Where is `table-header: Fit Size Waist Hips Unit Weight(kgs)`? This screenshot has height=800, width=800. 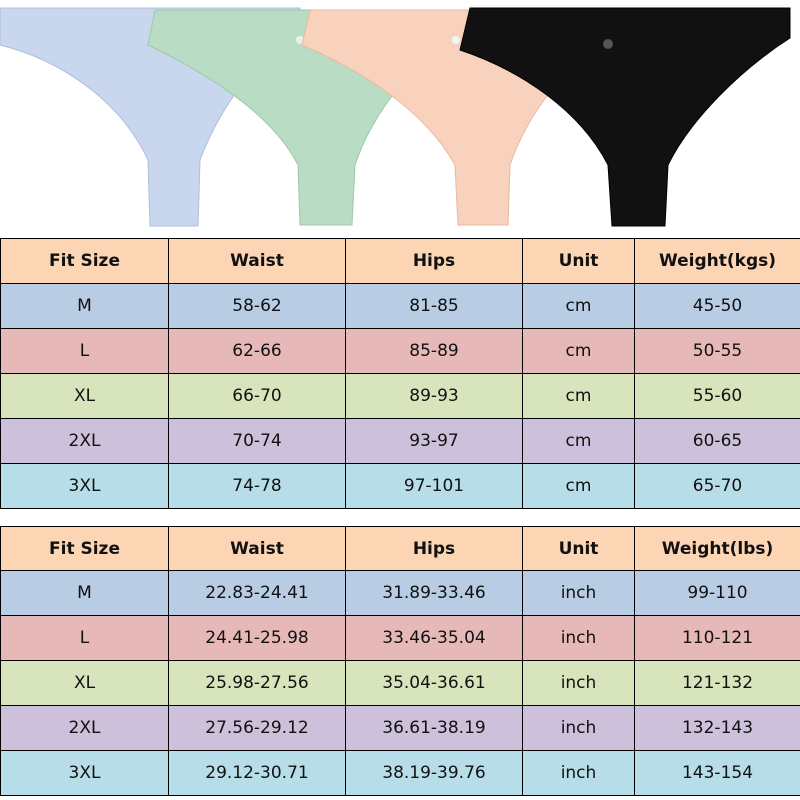
table-header: Fit Size Waist Hips Unit Weight(kgs) is located at coordinates (400, 261).